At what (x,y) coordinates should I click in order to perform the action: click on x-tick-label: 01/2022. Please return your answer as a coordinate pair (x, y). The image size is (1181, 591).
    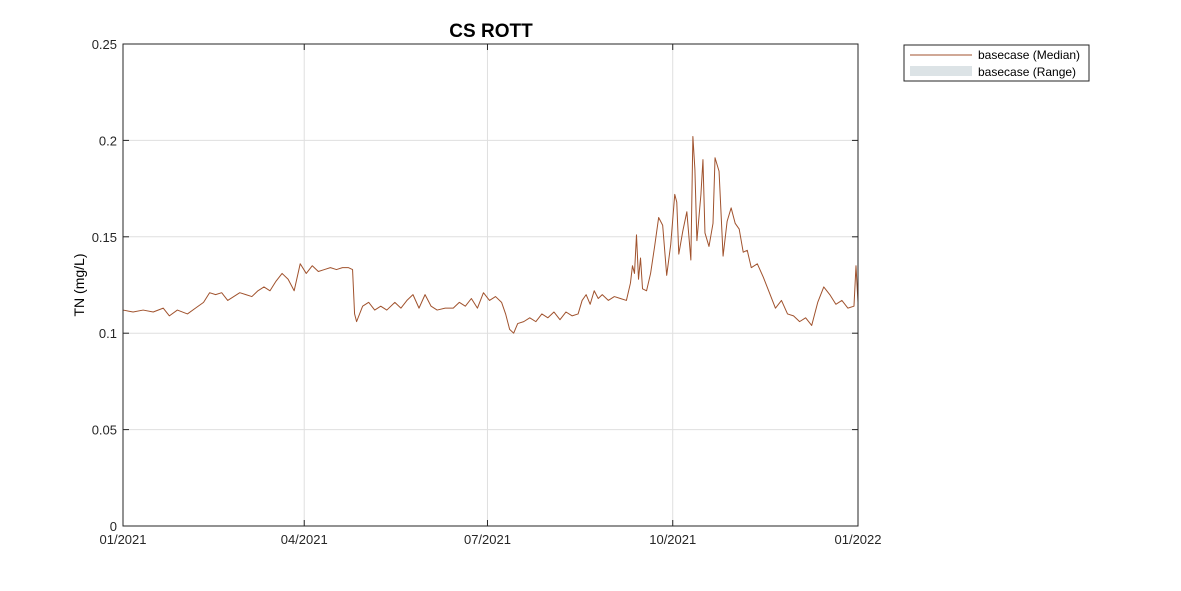
    Looking at the image, I should click on (858, 539).